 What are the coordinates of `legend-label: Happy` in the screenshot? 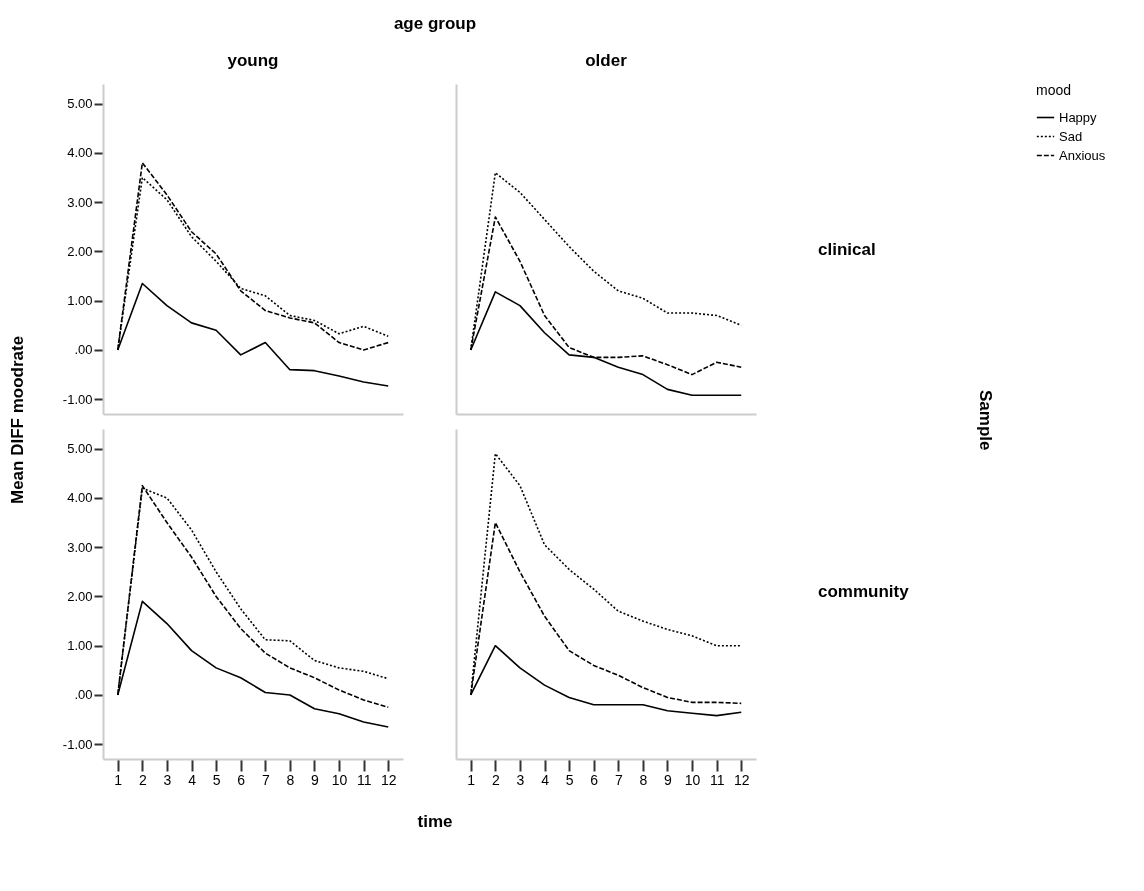 It's located at (1078, 117).